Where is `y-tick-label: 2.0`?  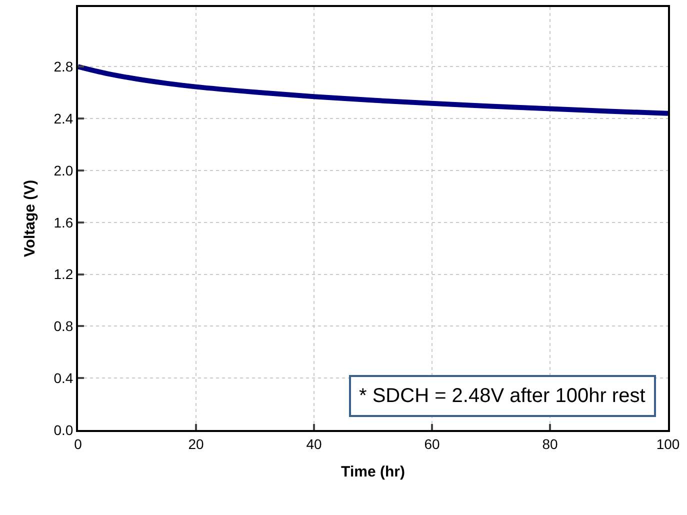
y-tick-label: 2.0 is located at coordinates (64, 170).